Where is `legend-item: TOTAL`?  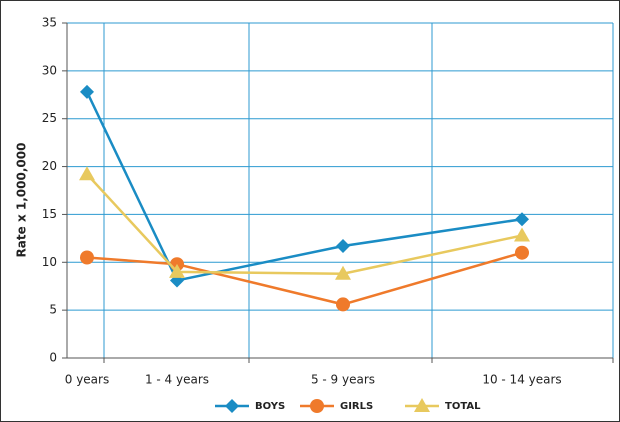
legend-item: TOTAL is located at coordinates (443, 405).